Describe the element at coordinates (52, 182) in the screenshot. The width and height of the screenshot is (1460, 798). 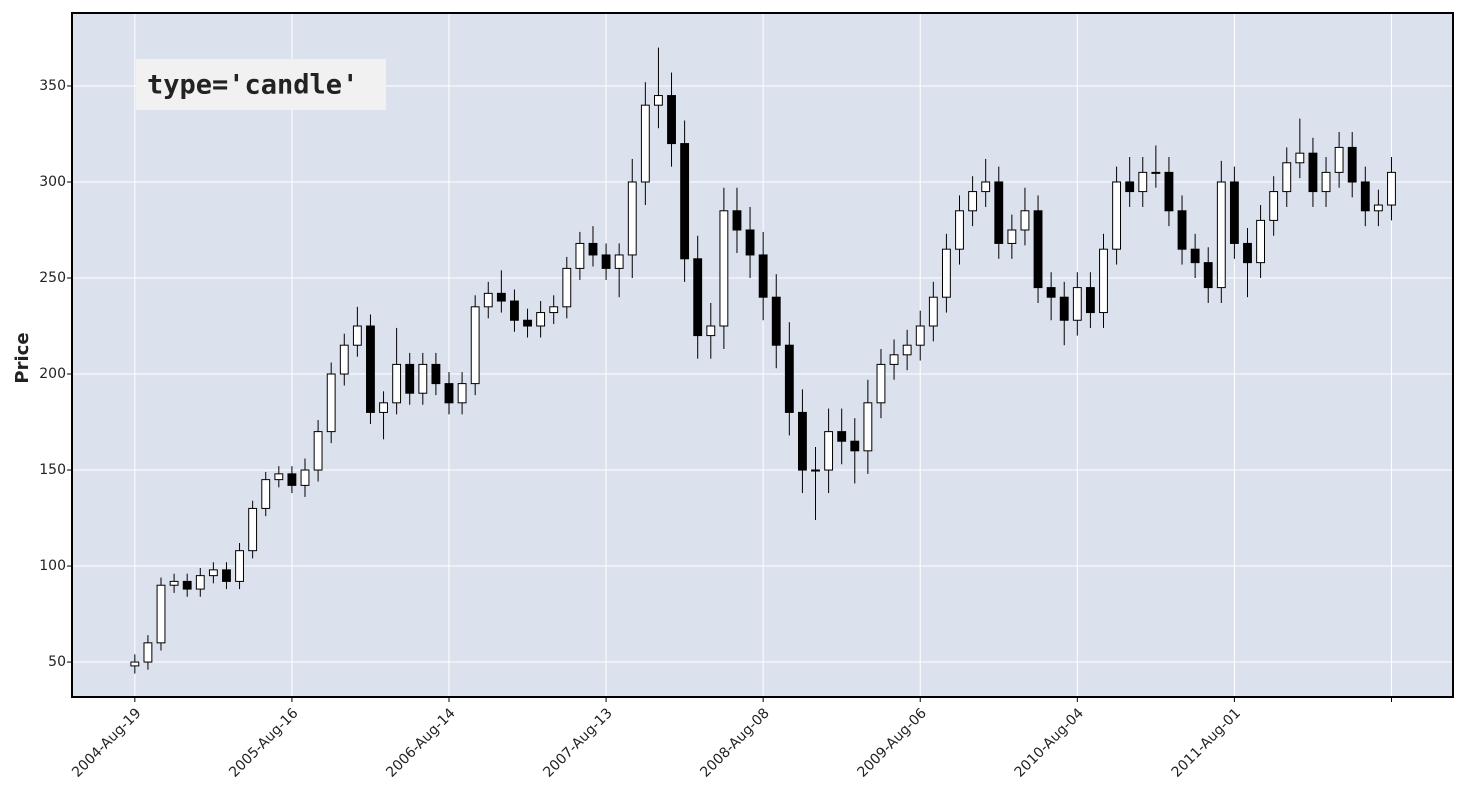
I see `y-tick-label: 300` at that location.